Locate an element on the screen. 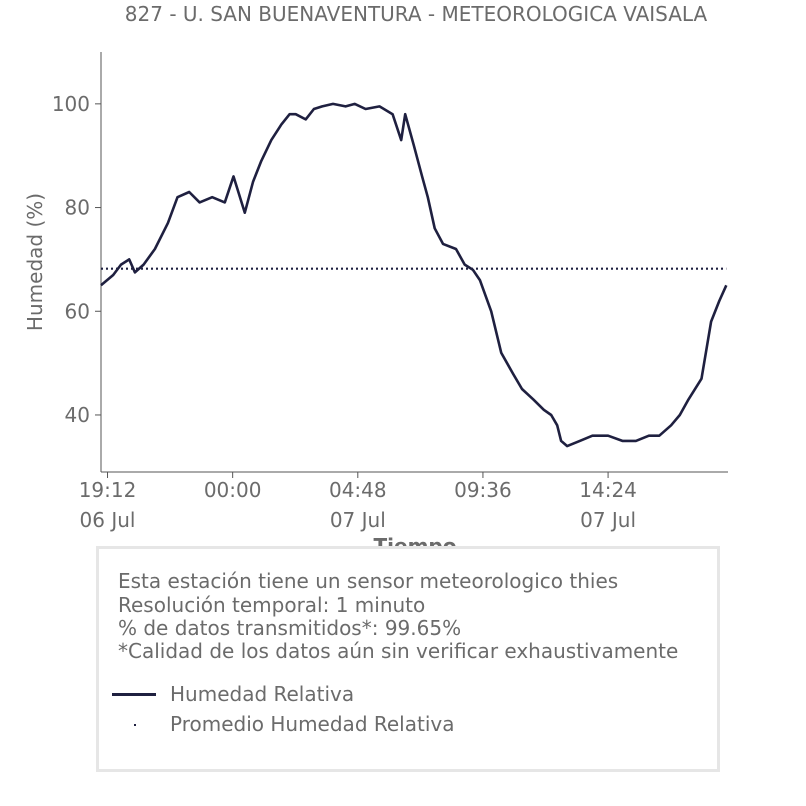  info-transmitted-text: % de datos transmitidos*: 99.65% is located at coordinates (290, 628).